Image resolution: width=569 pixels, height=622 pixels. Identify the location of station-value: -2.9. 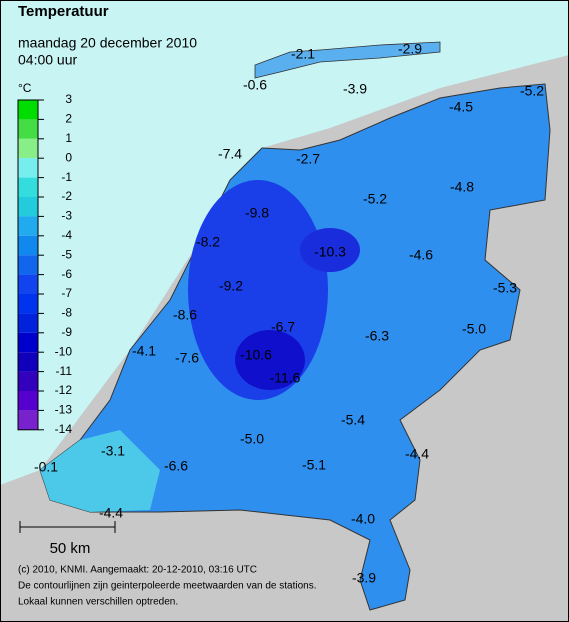
(410, 49).